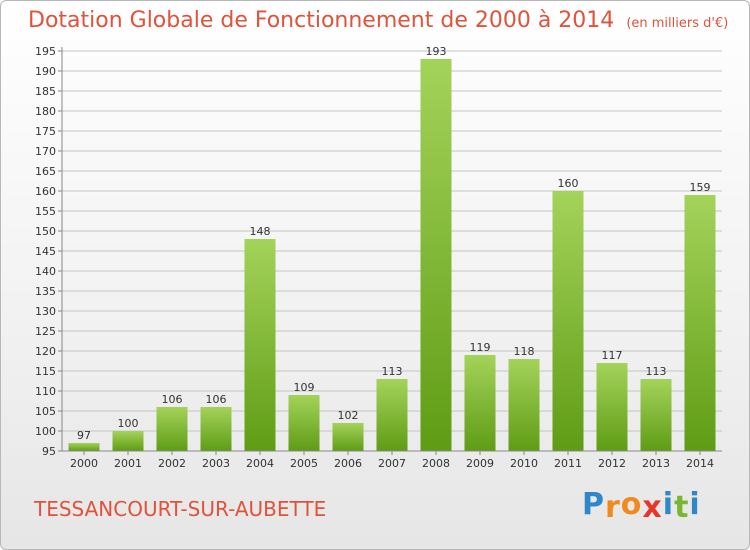 The image size is (750, 550). I want to click on x-tick-label: 2003, so click(216, 463).